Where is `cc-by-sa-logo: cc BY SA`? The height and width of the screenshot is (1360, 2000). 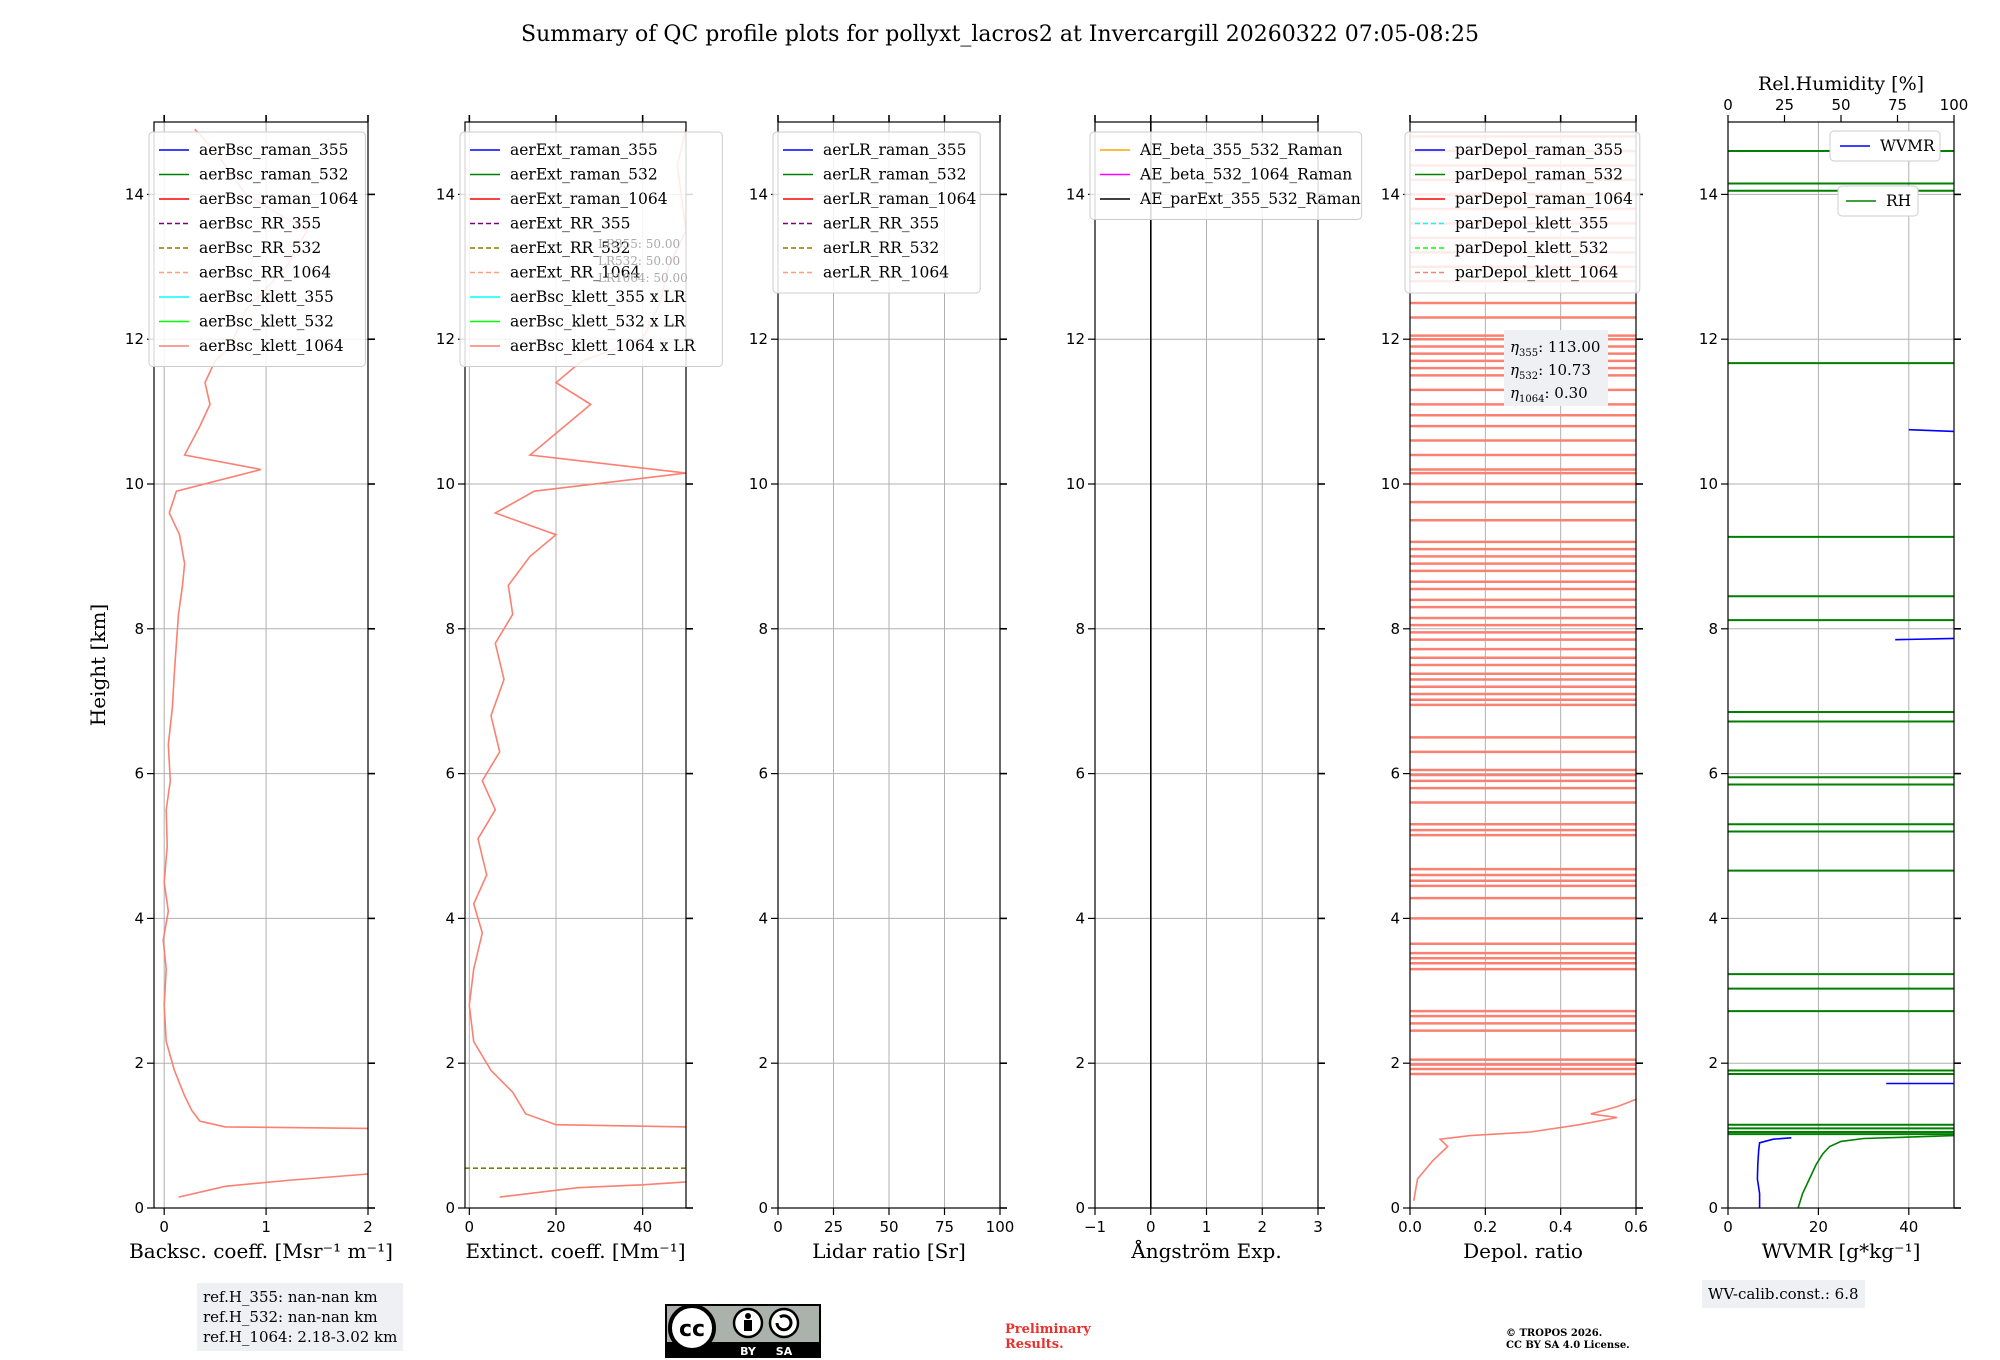
cc-by-sa-logo: cc BY SA is located at coordinates (743, 1331).